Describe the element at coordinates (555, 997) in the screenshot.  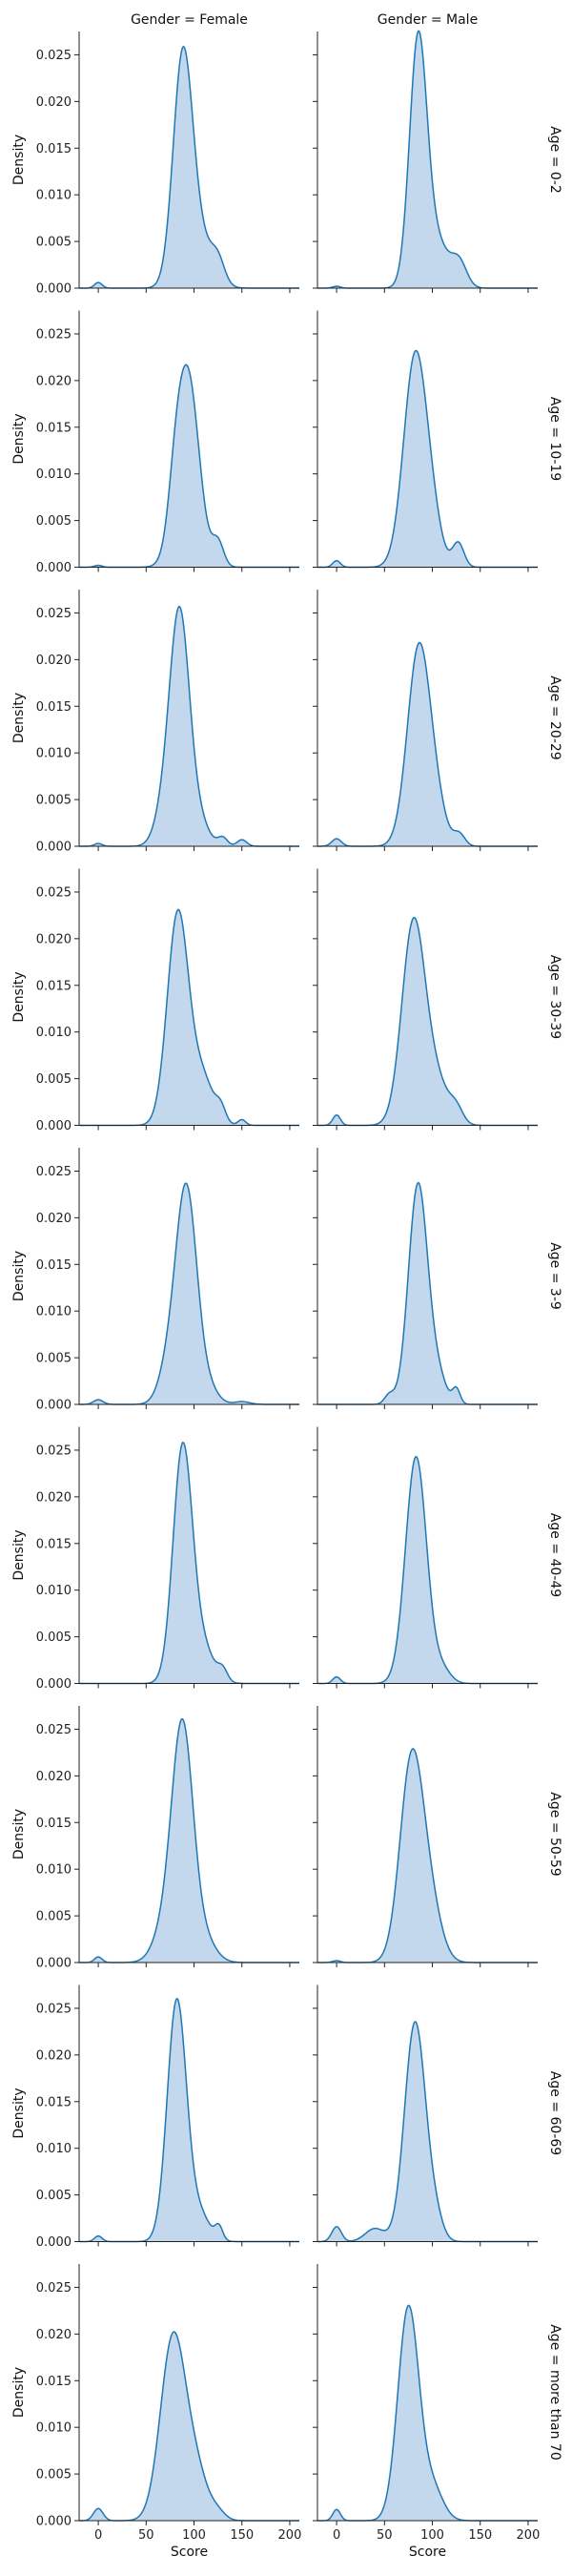
I see `row-title-3: Age = 30-39` at that location.